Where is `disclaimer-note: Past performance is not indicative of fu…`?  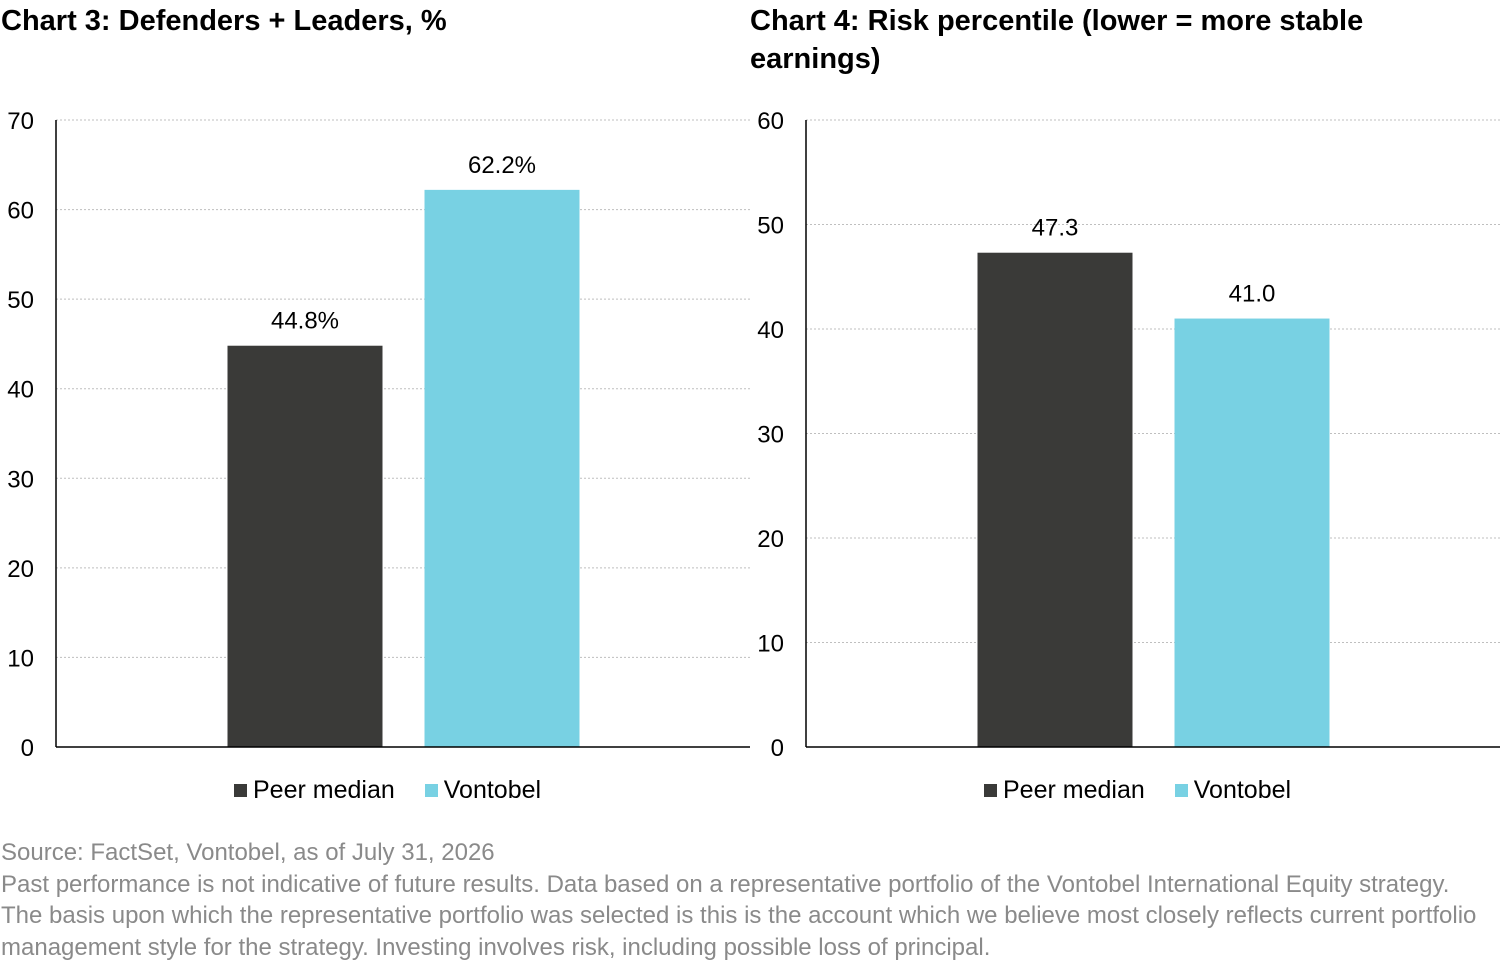 disclaimer-note: Past performance is not indicative of fu… is located at coordinates (739, 915).